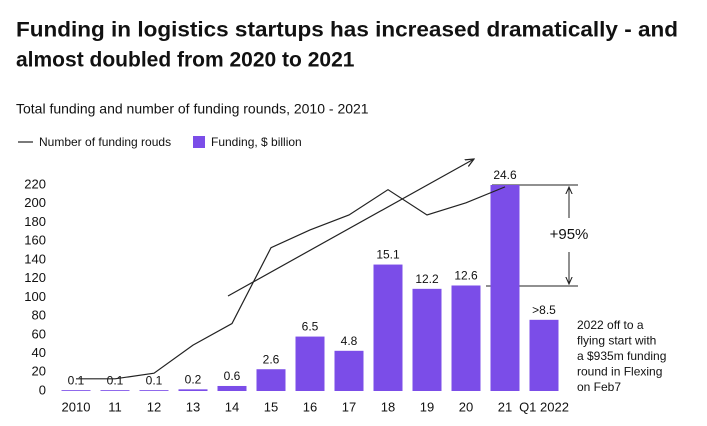  I want to click on annotation-note: a $935m funding, so click(621, 356).